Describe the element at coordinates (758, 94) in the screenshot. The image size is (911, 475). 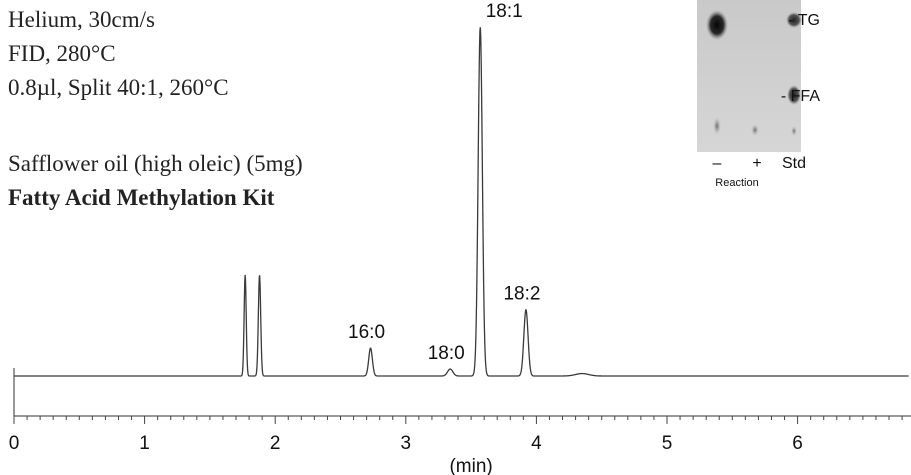
I see `tlc-inset: - TG - FFA – + Std Reaction` at that location.